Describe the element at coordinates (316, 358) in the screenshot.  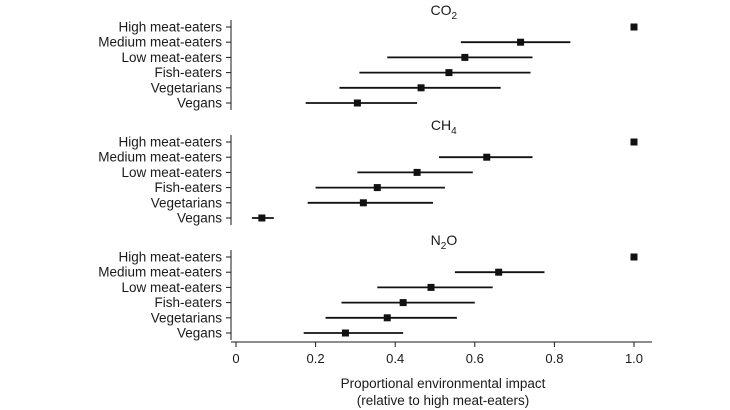
I see `x-tick-label: 0.2` at that location.